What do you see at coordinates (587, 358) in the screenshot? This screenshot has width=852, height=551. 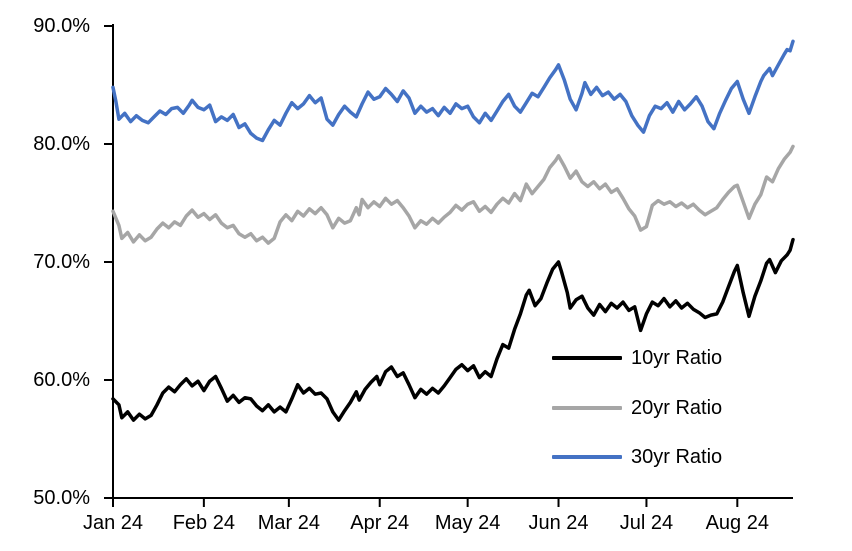 I see `legend-line-swatch-10yr` at bounding box center [587, 358].